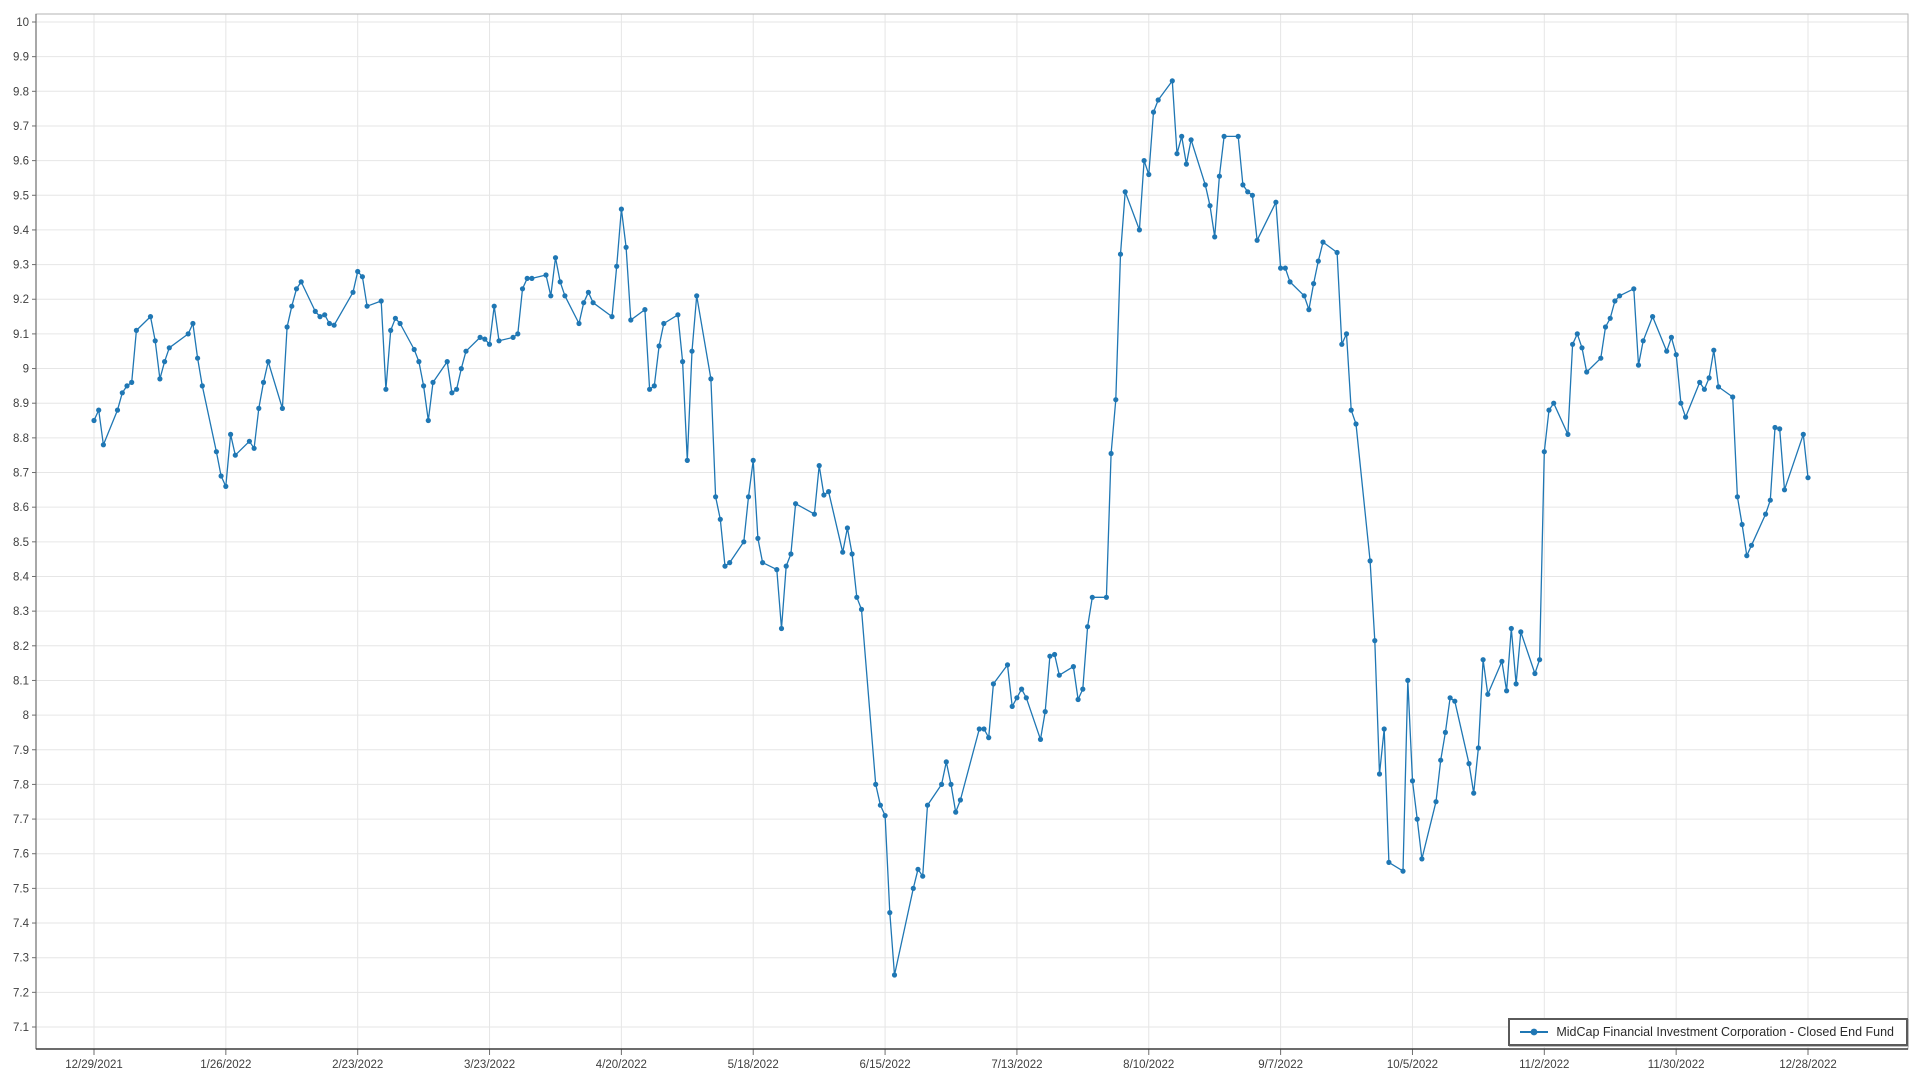  Describe the element at coordinates (21, 404) in the screenshot. I see `y-tick-label: 8.9` at that location.